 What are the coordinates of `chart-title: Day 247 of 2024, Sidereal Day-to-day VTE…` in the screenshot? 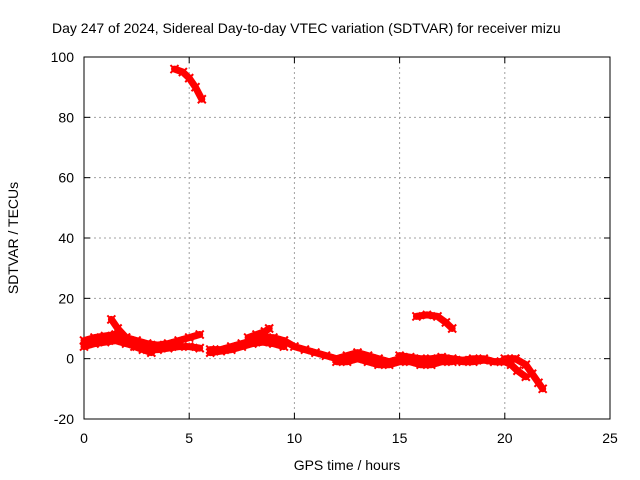 It's located at (306, 28).